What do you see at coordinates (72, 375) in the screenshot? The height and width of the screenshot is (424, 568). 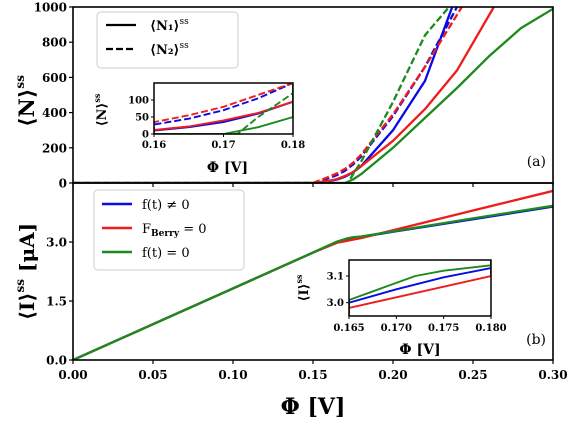 I see `b-xtick-label: 0.00` at bounding box center [72, 375].